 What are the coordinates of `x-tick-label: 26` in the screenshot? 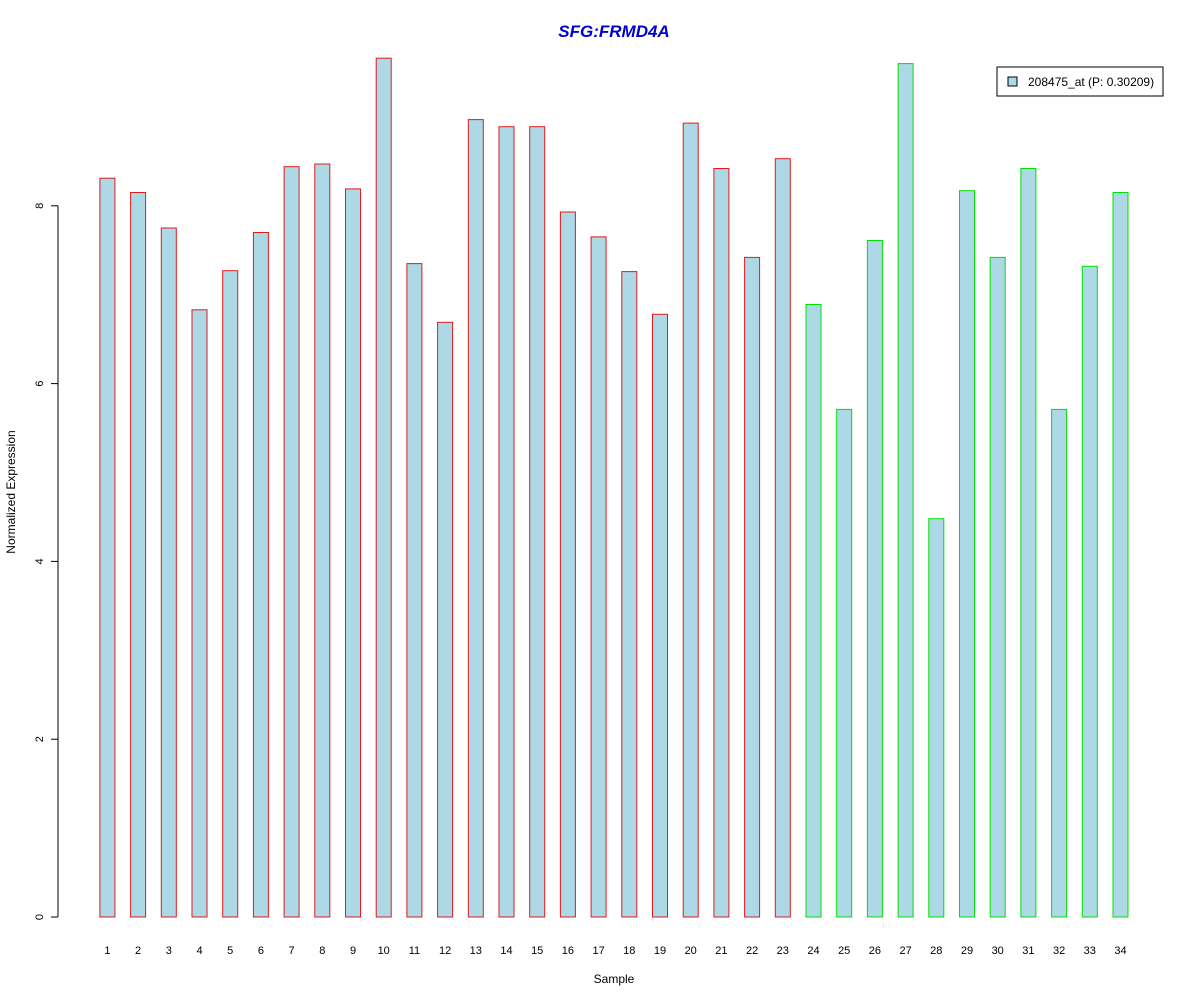 It's located at (875, 951).